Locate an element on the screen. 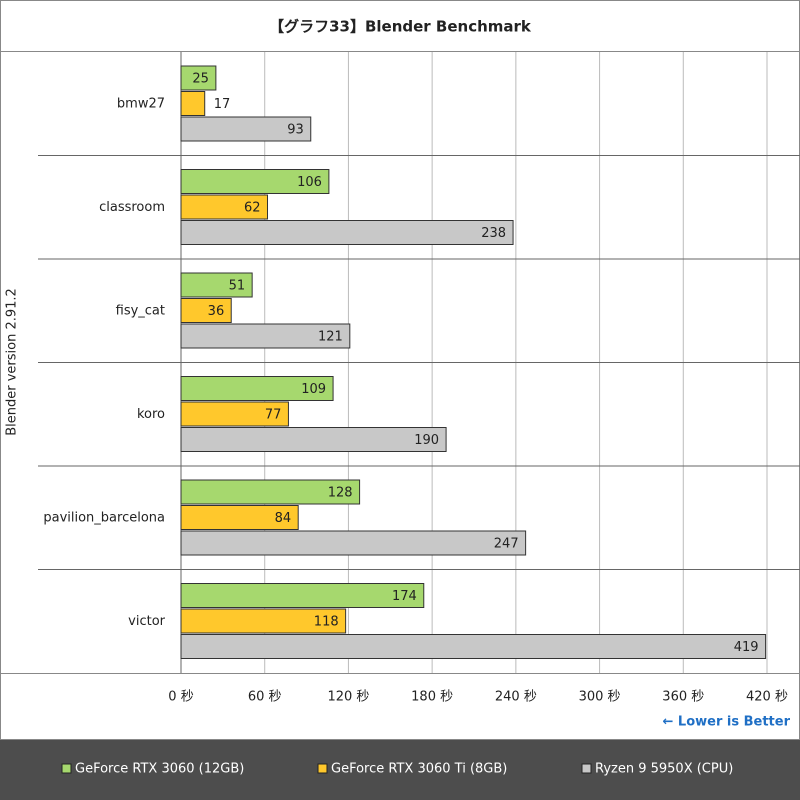 This screenshot has height=800, width=800. value-label: 36 is located at coordinates (216, 311).